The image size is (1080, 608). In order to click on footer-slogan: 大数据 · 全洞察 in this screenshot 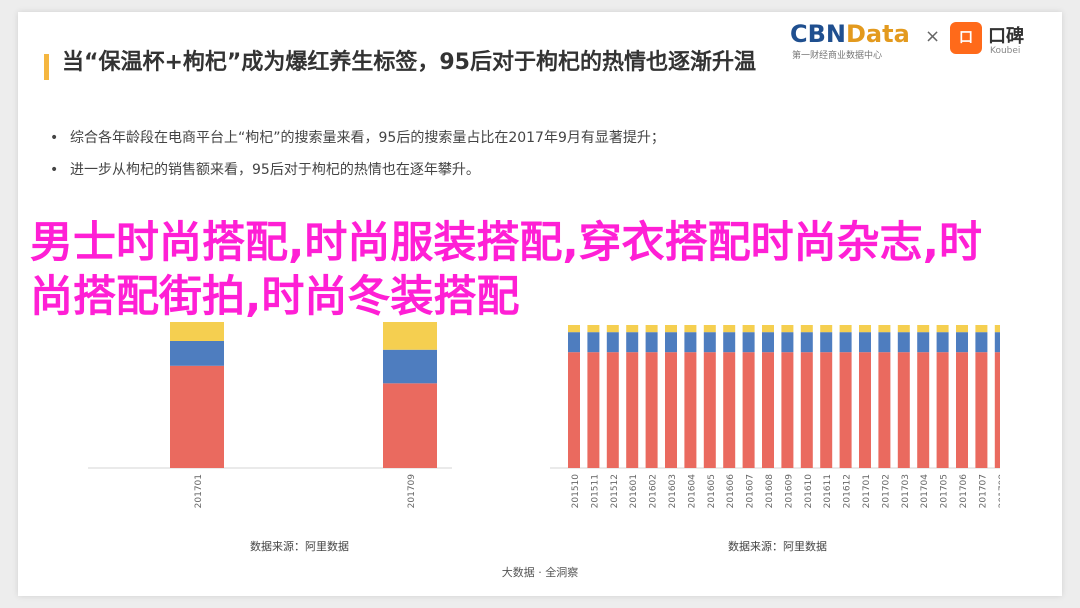, I will do `click(540, 572)`.